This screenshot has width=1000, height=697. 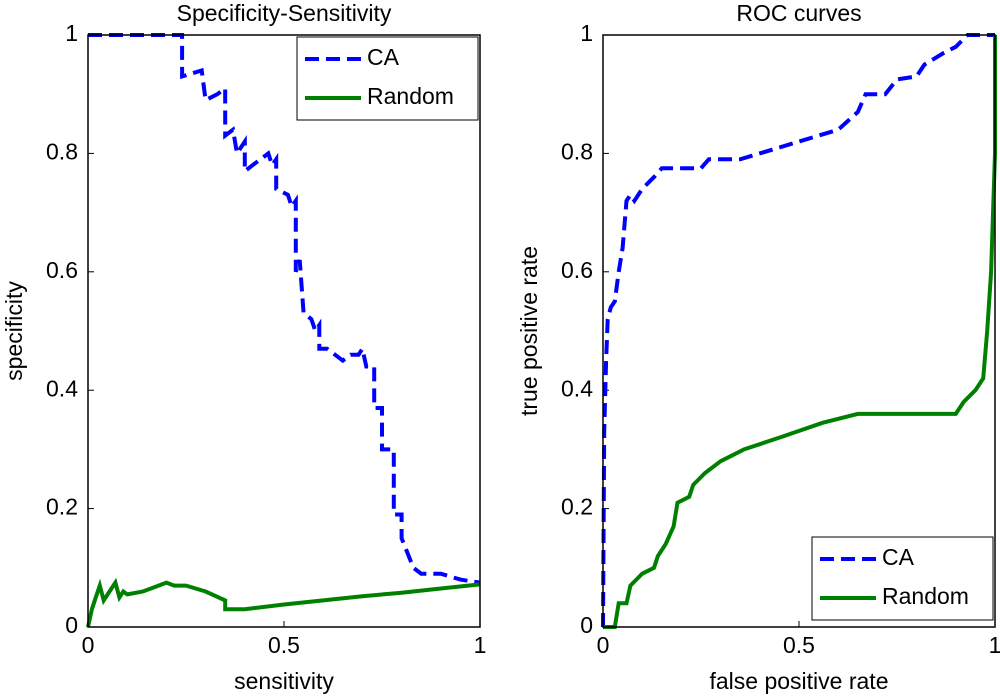 What do you see at coordinates (284, 13) in the screenshot?
I see `chart-title: Specificity-Sensitivity` at bounding box center [284, 13].